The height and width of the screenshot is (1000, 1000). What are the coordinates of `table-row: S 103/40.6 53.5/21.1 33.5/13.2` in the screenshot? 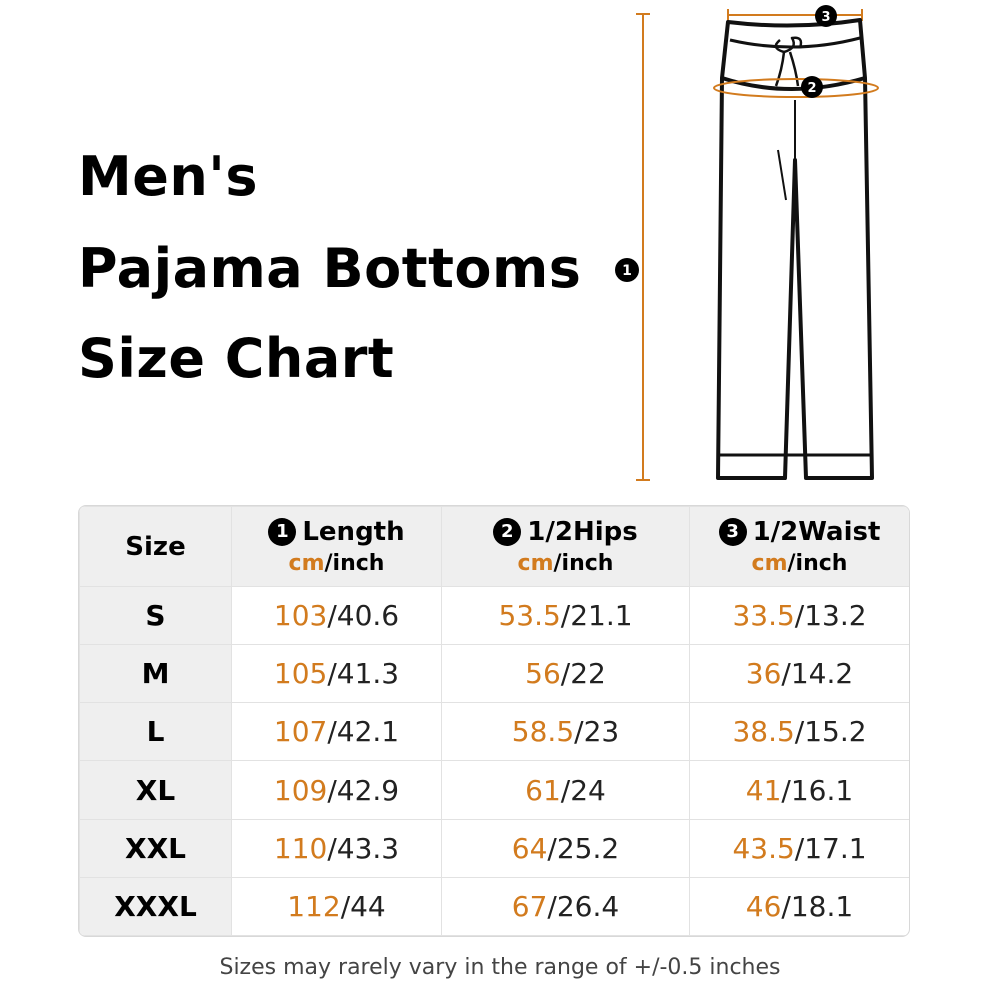 It's located at (494, 615).